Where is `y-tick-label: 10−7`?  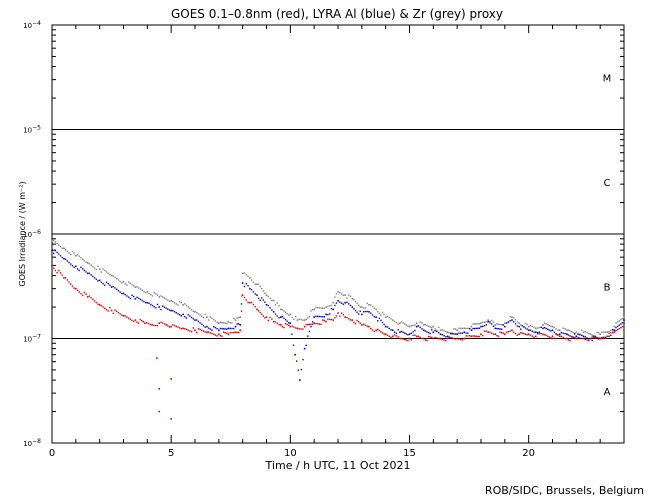
y-tick-label: 10−7 is located at coordinates (32, 339).